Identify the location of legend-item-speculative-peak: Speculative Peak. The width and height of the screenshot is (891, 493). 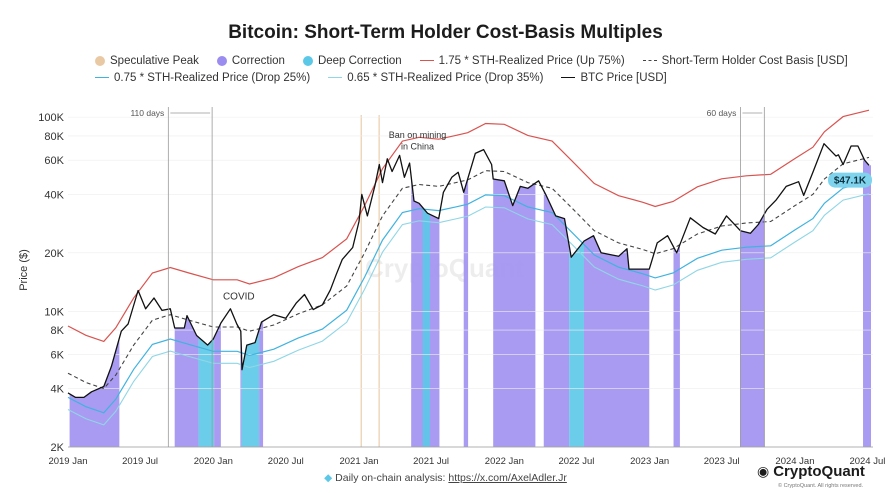
(147, 61).